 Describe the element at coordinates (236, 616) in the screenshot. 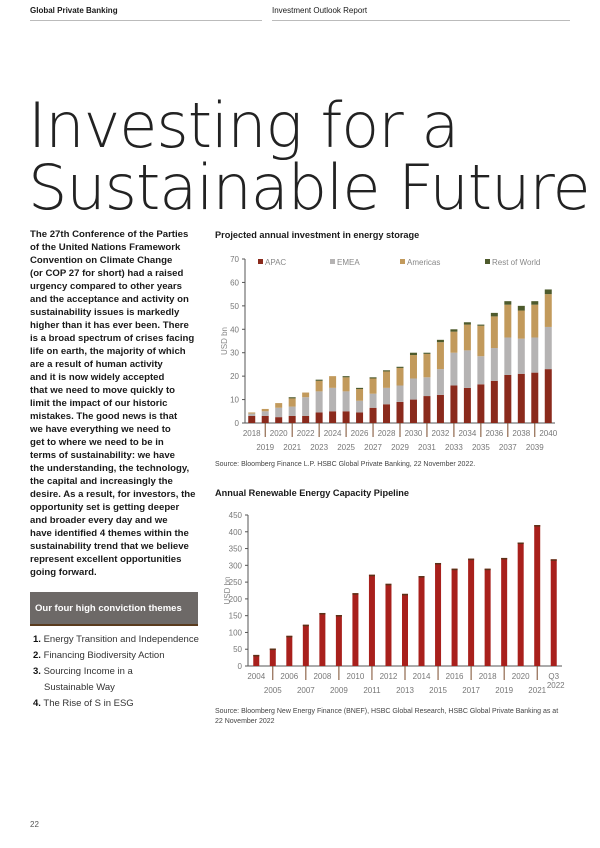

I see `y-tick-label: 150` at that location.